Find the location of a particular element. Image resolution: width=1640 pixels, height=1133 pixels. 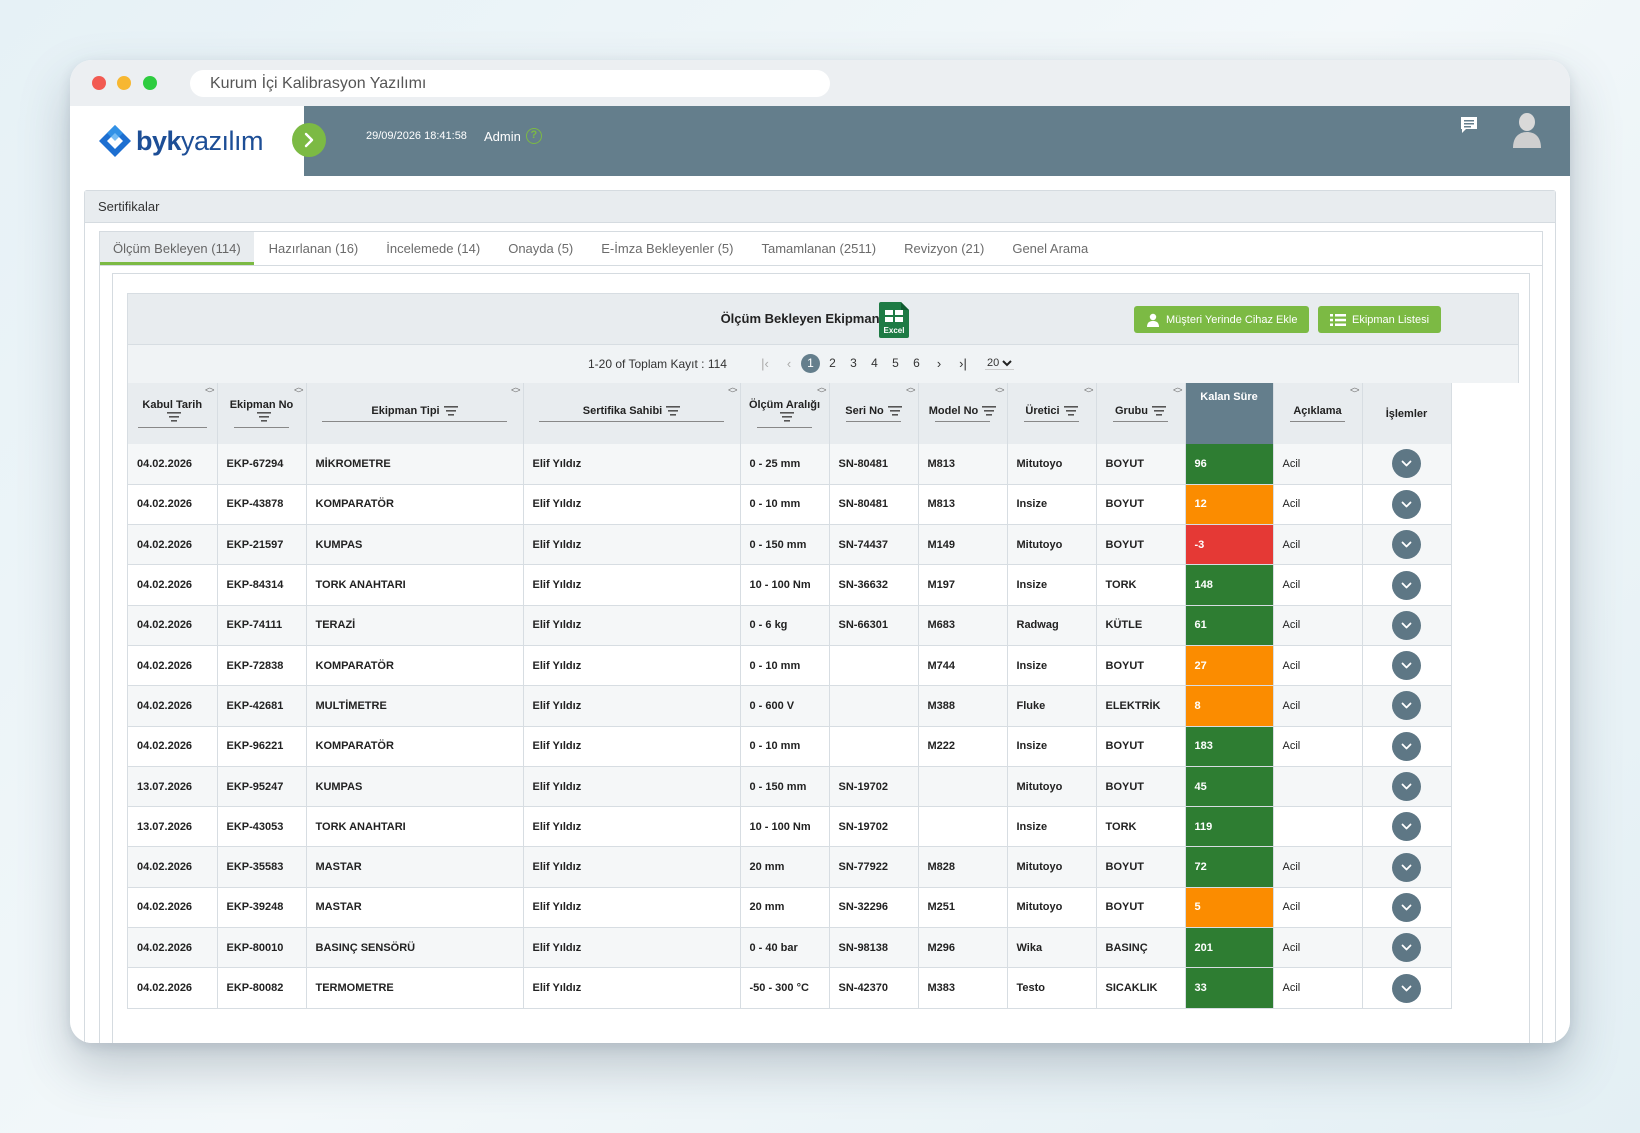

col-seri-no: <> Seri No is located at coordinates (874, 413).